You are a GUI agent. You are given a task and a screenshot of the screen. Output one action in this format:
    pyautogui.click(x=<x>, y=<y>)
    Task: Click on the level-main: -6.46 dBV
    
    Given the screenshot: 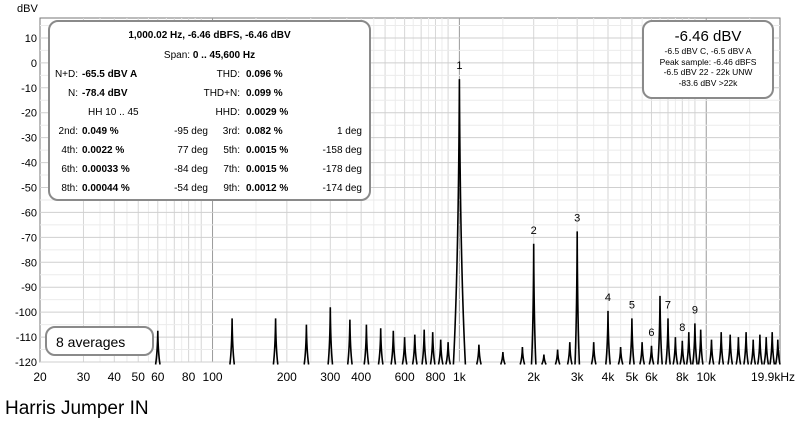 What is the action you would take?
    pyautogui.click(x=708, y=36)
    